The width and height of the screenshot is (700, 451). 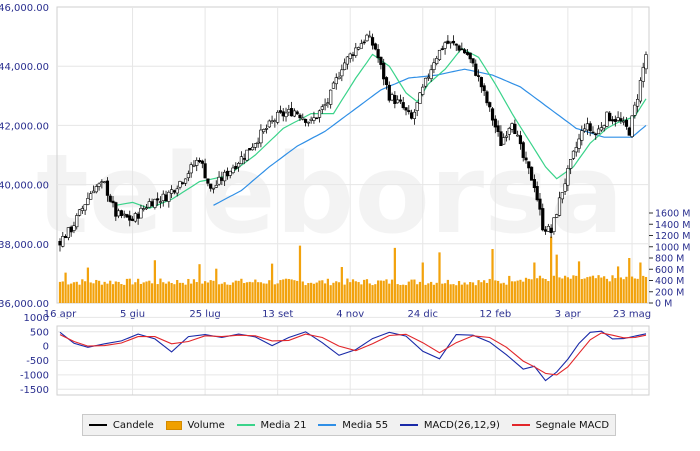 I want to click on price-tick-label: 46,000.00, so click(x=24, y=8).